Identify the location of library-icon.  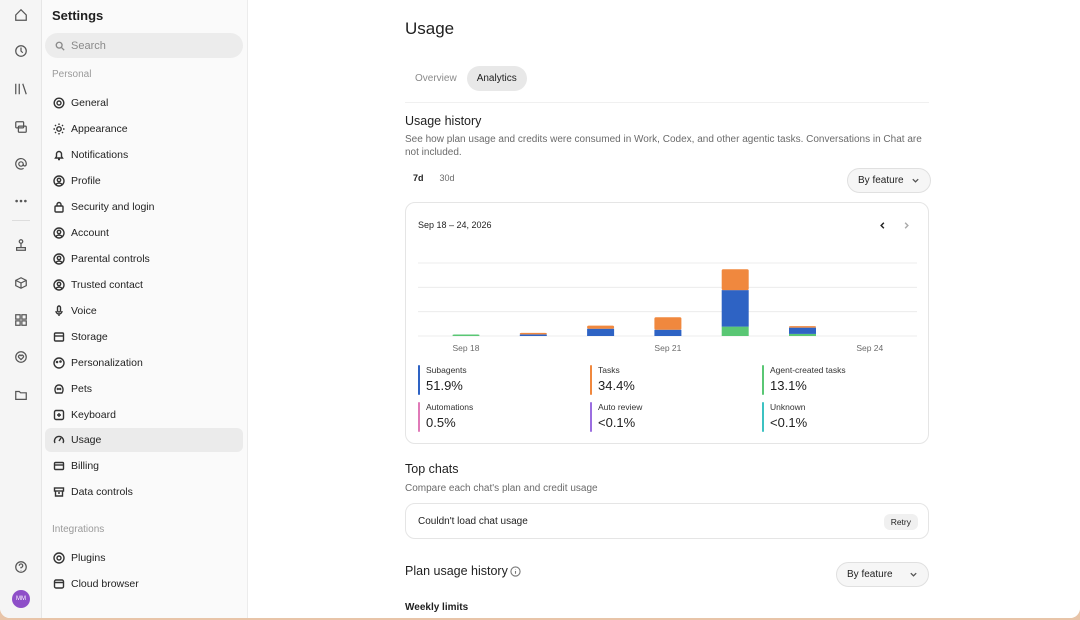
(21, 89).